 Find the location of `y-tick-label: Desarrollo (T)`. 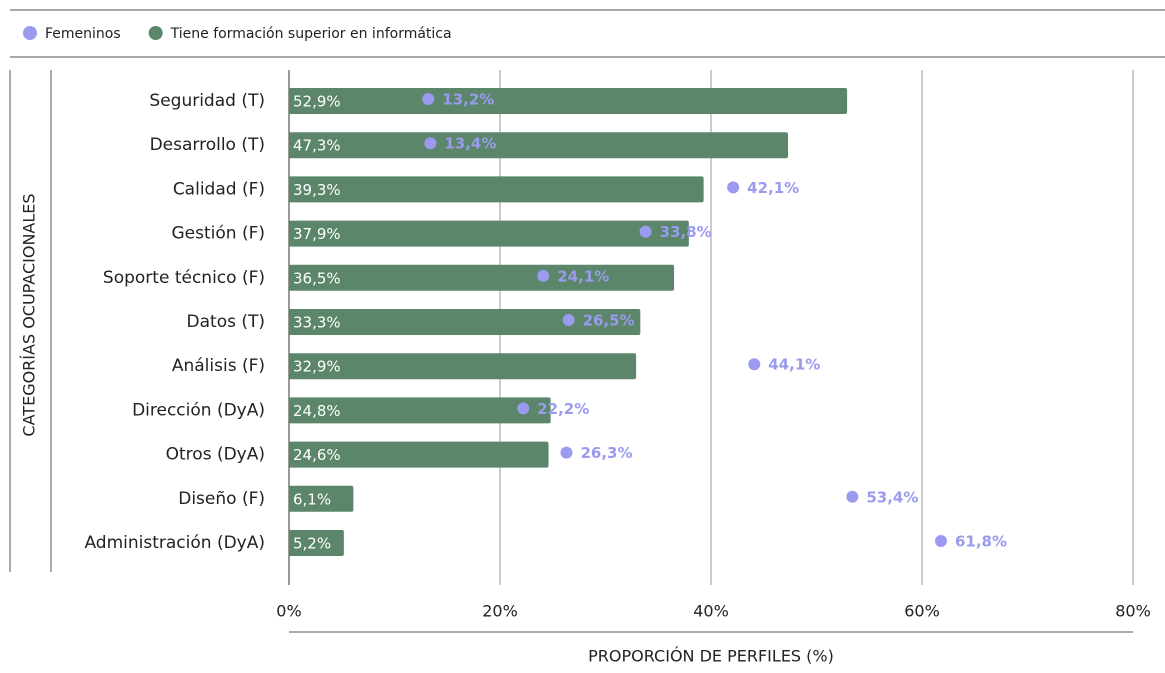

y-tick-label: Desarrollo (T) is located at coordinates (207, 145).